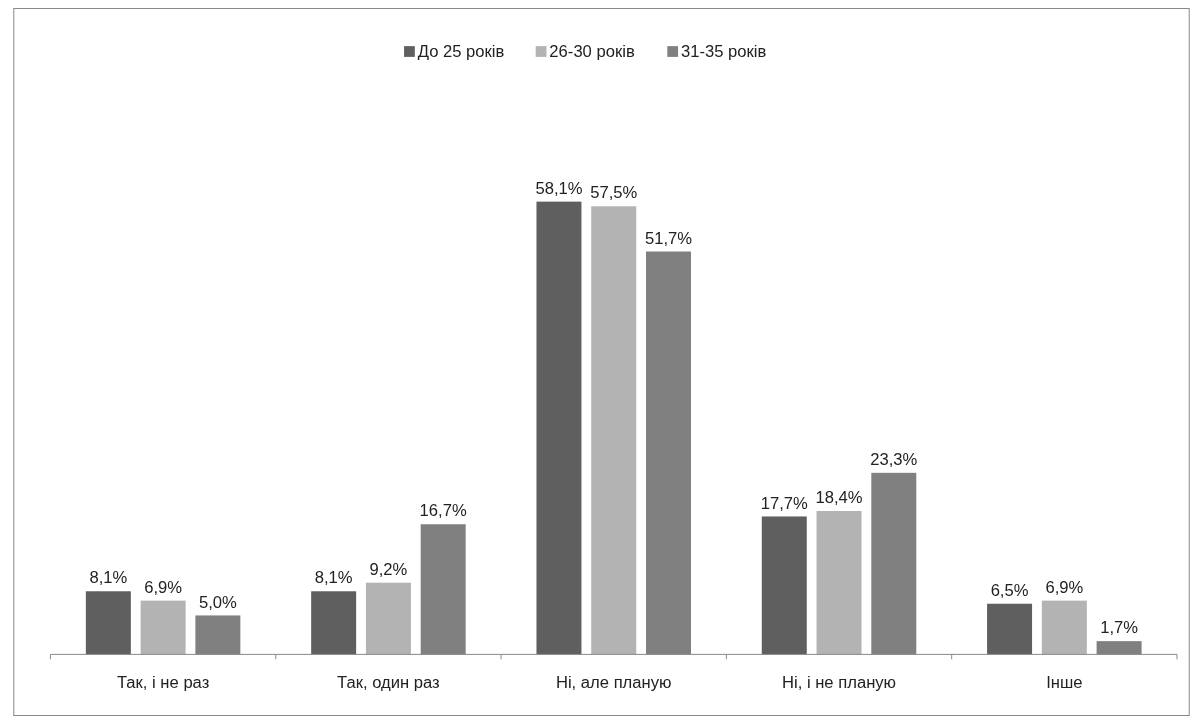 Image resolution: width=1203 pixels, height=724 pixels. I want to click on data-label: 18,4%, so click(839, 498).